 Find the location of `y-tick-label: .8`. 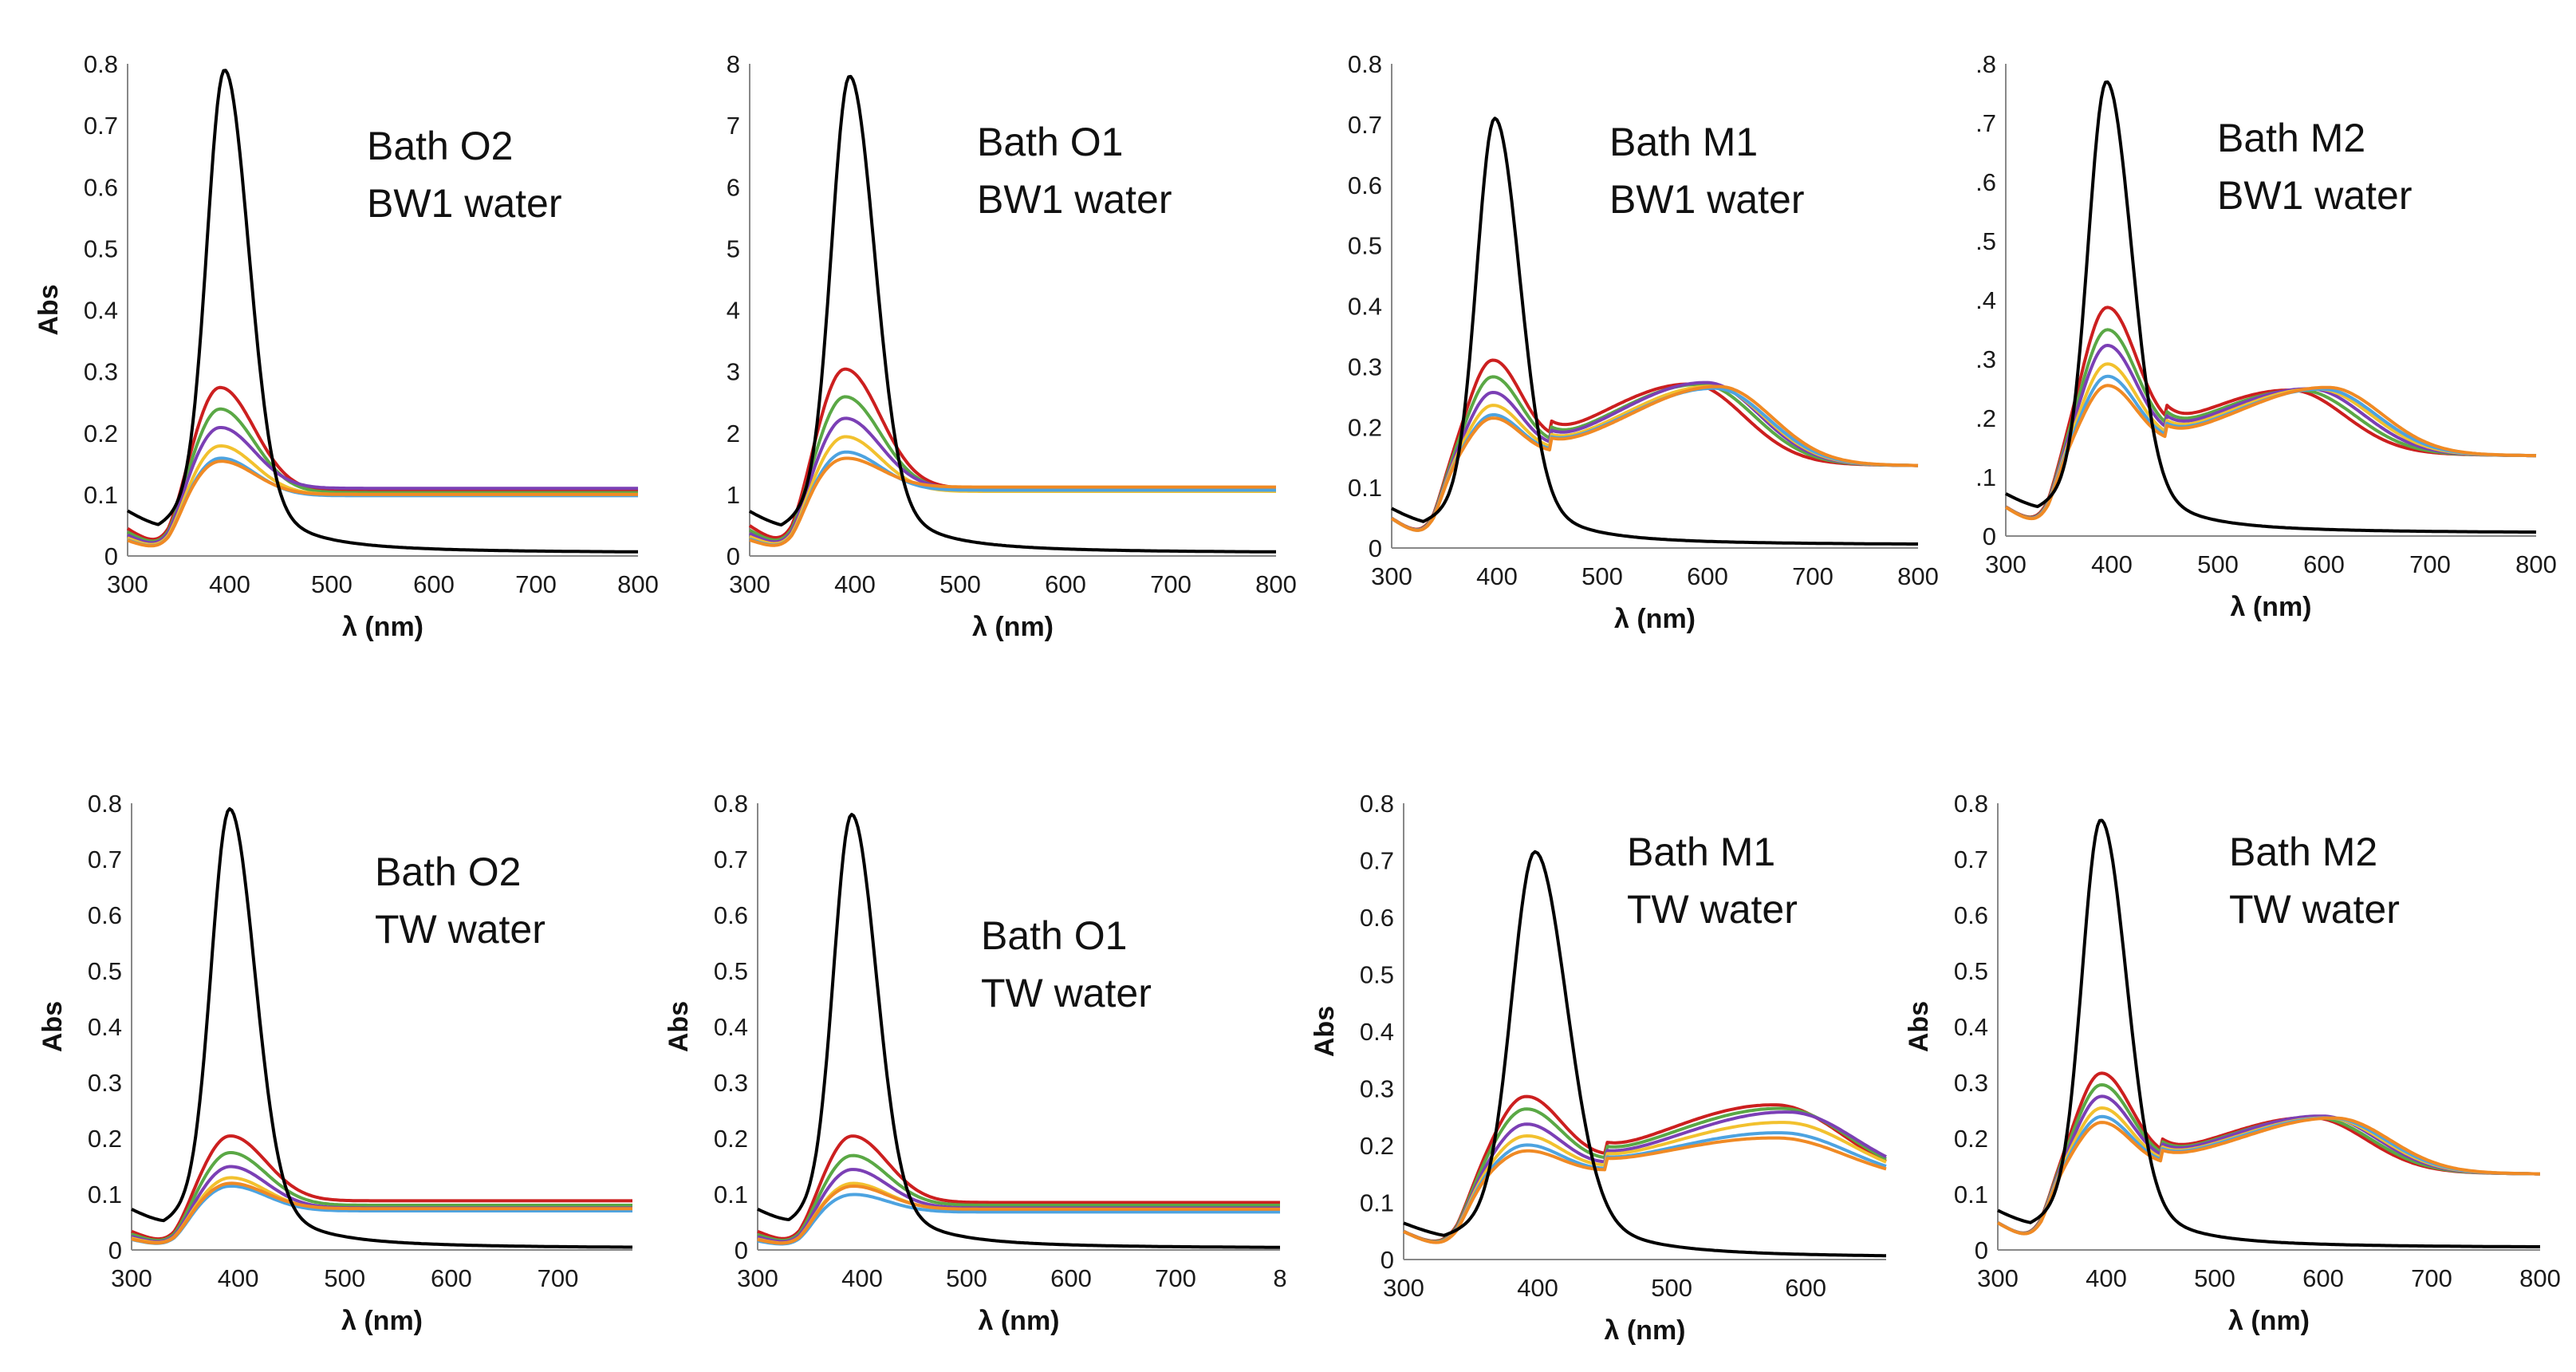

y-tick-label: .8 is located at coordinates (1985, 64).